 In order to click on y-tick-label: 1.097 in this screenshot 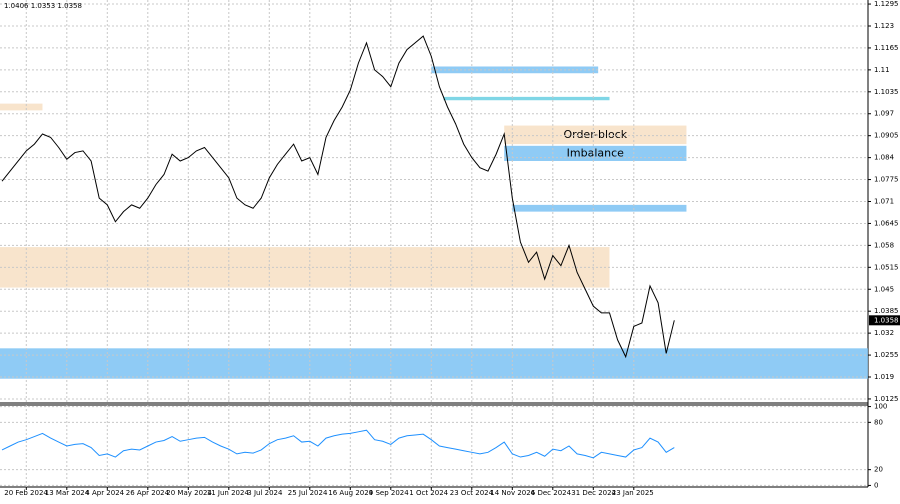, I will do `click(884, 114)`.